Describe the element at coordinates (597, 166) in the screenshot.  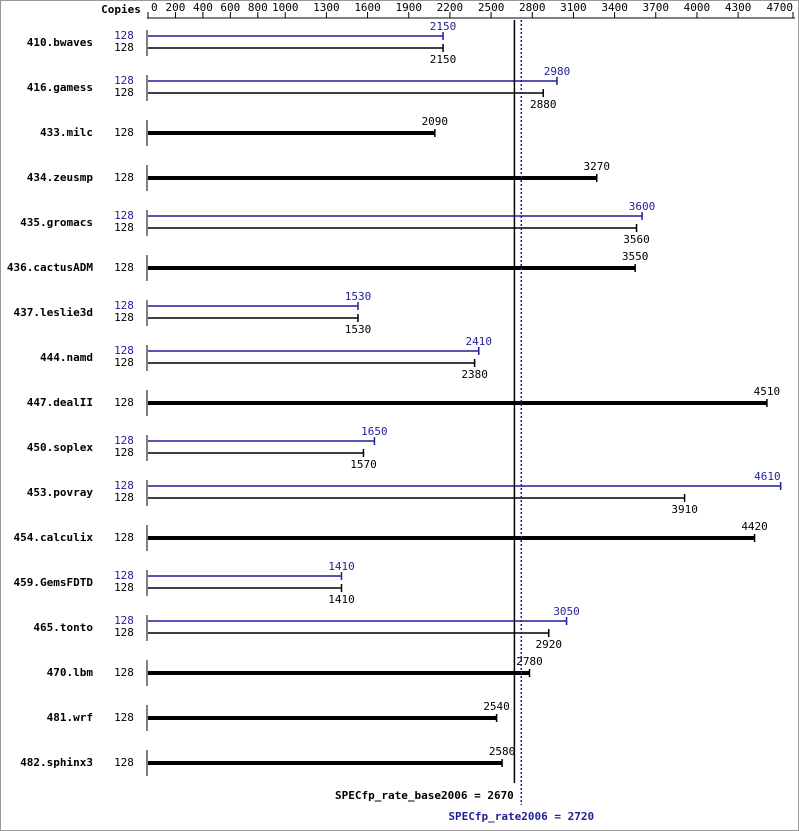
I see `value-label: 3270` at that location.